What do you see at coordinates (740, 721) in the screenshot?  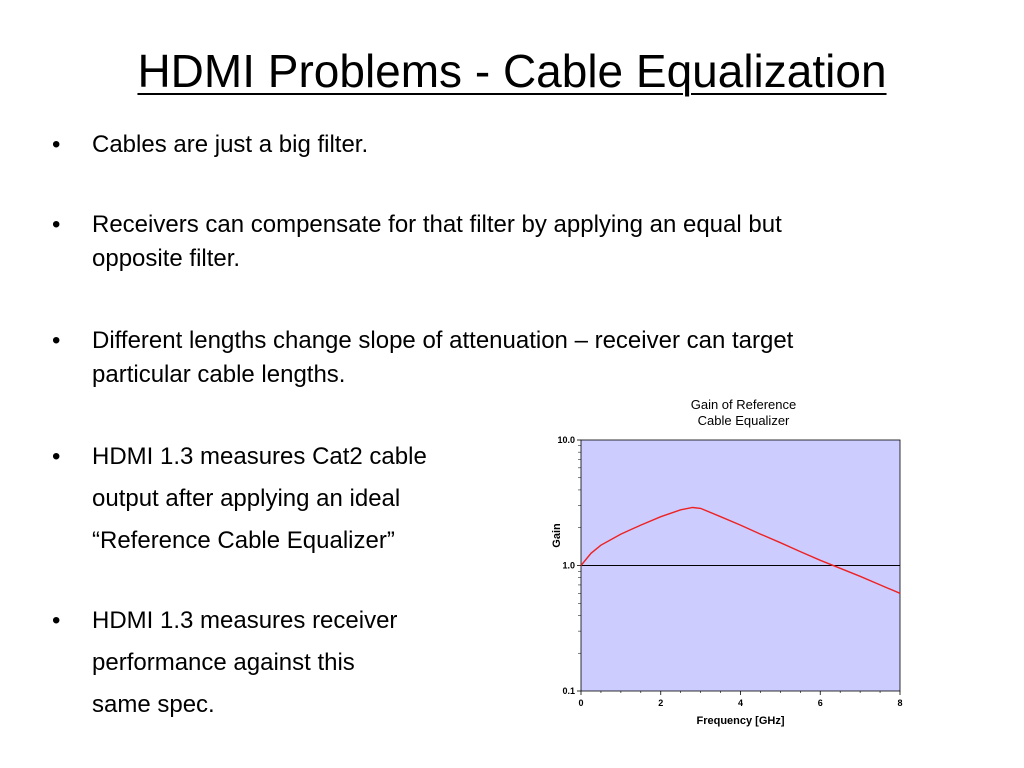 I see `x-axis-label: Frequency [GHz]` at bounding box center [740, 721].